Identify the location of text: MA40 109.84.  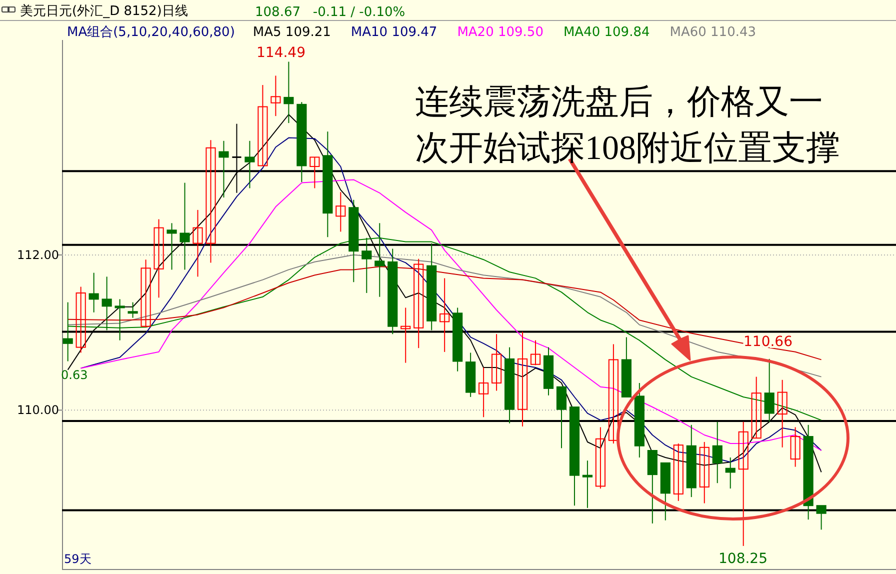
(606, 32).